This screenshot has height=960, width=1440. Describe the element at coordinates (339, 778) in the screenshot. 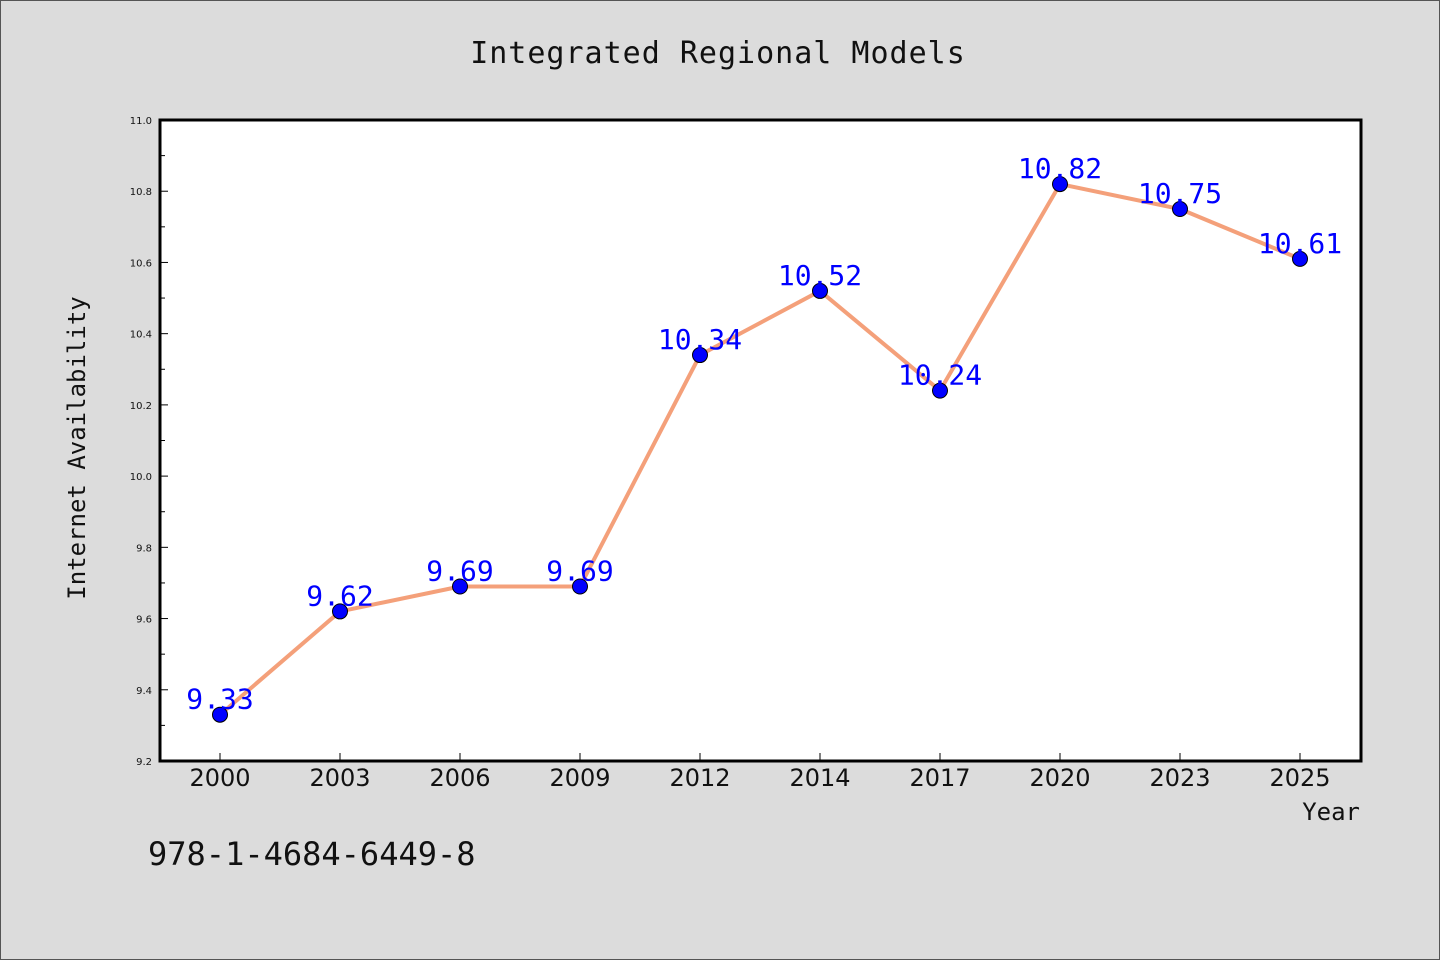

I see `x-tick-label: 2003` at that location.